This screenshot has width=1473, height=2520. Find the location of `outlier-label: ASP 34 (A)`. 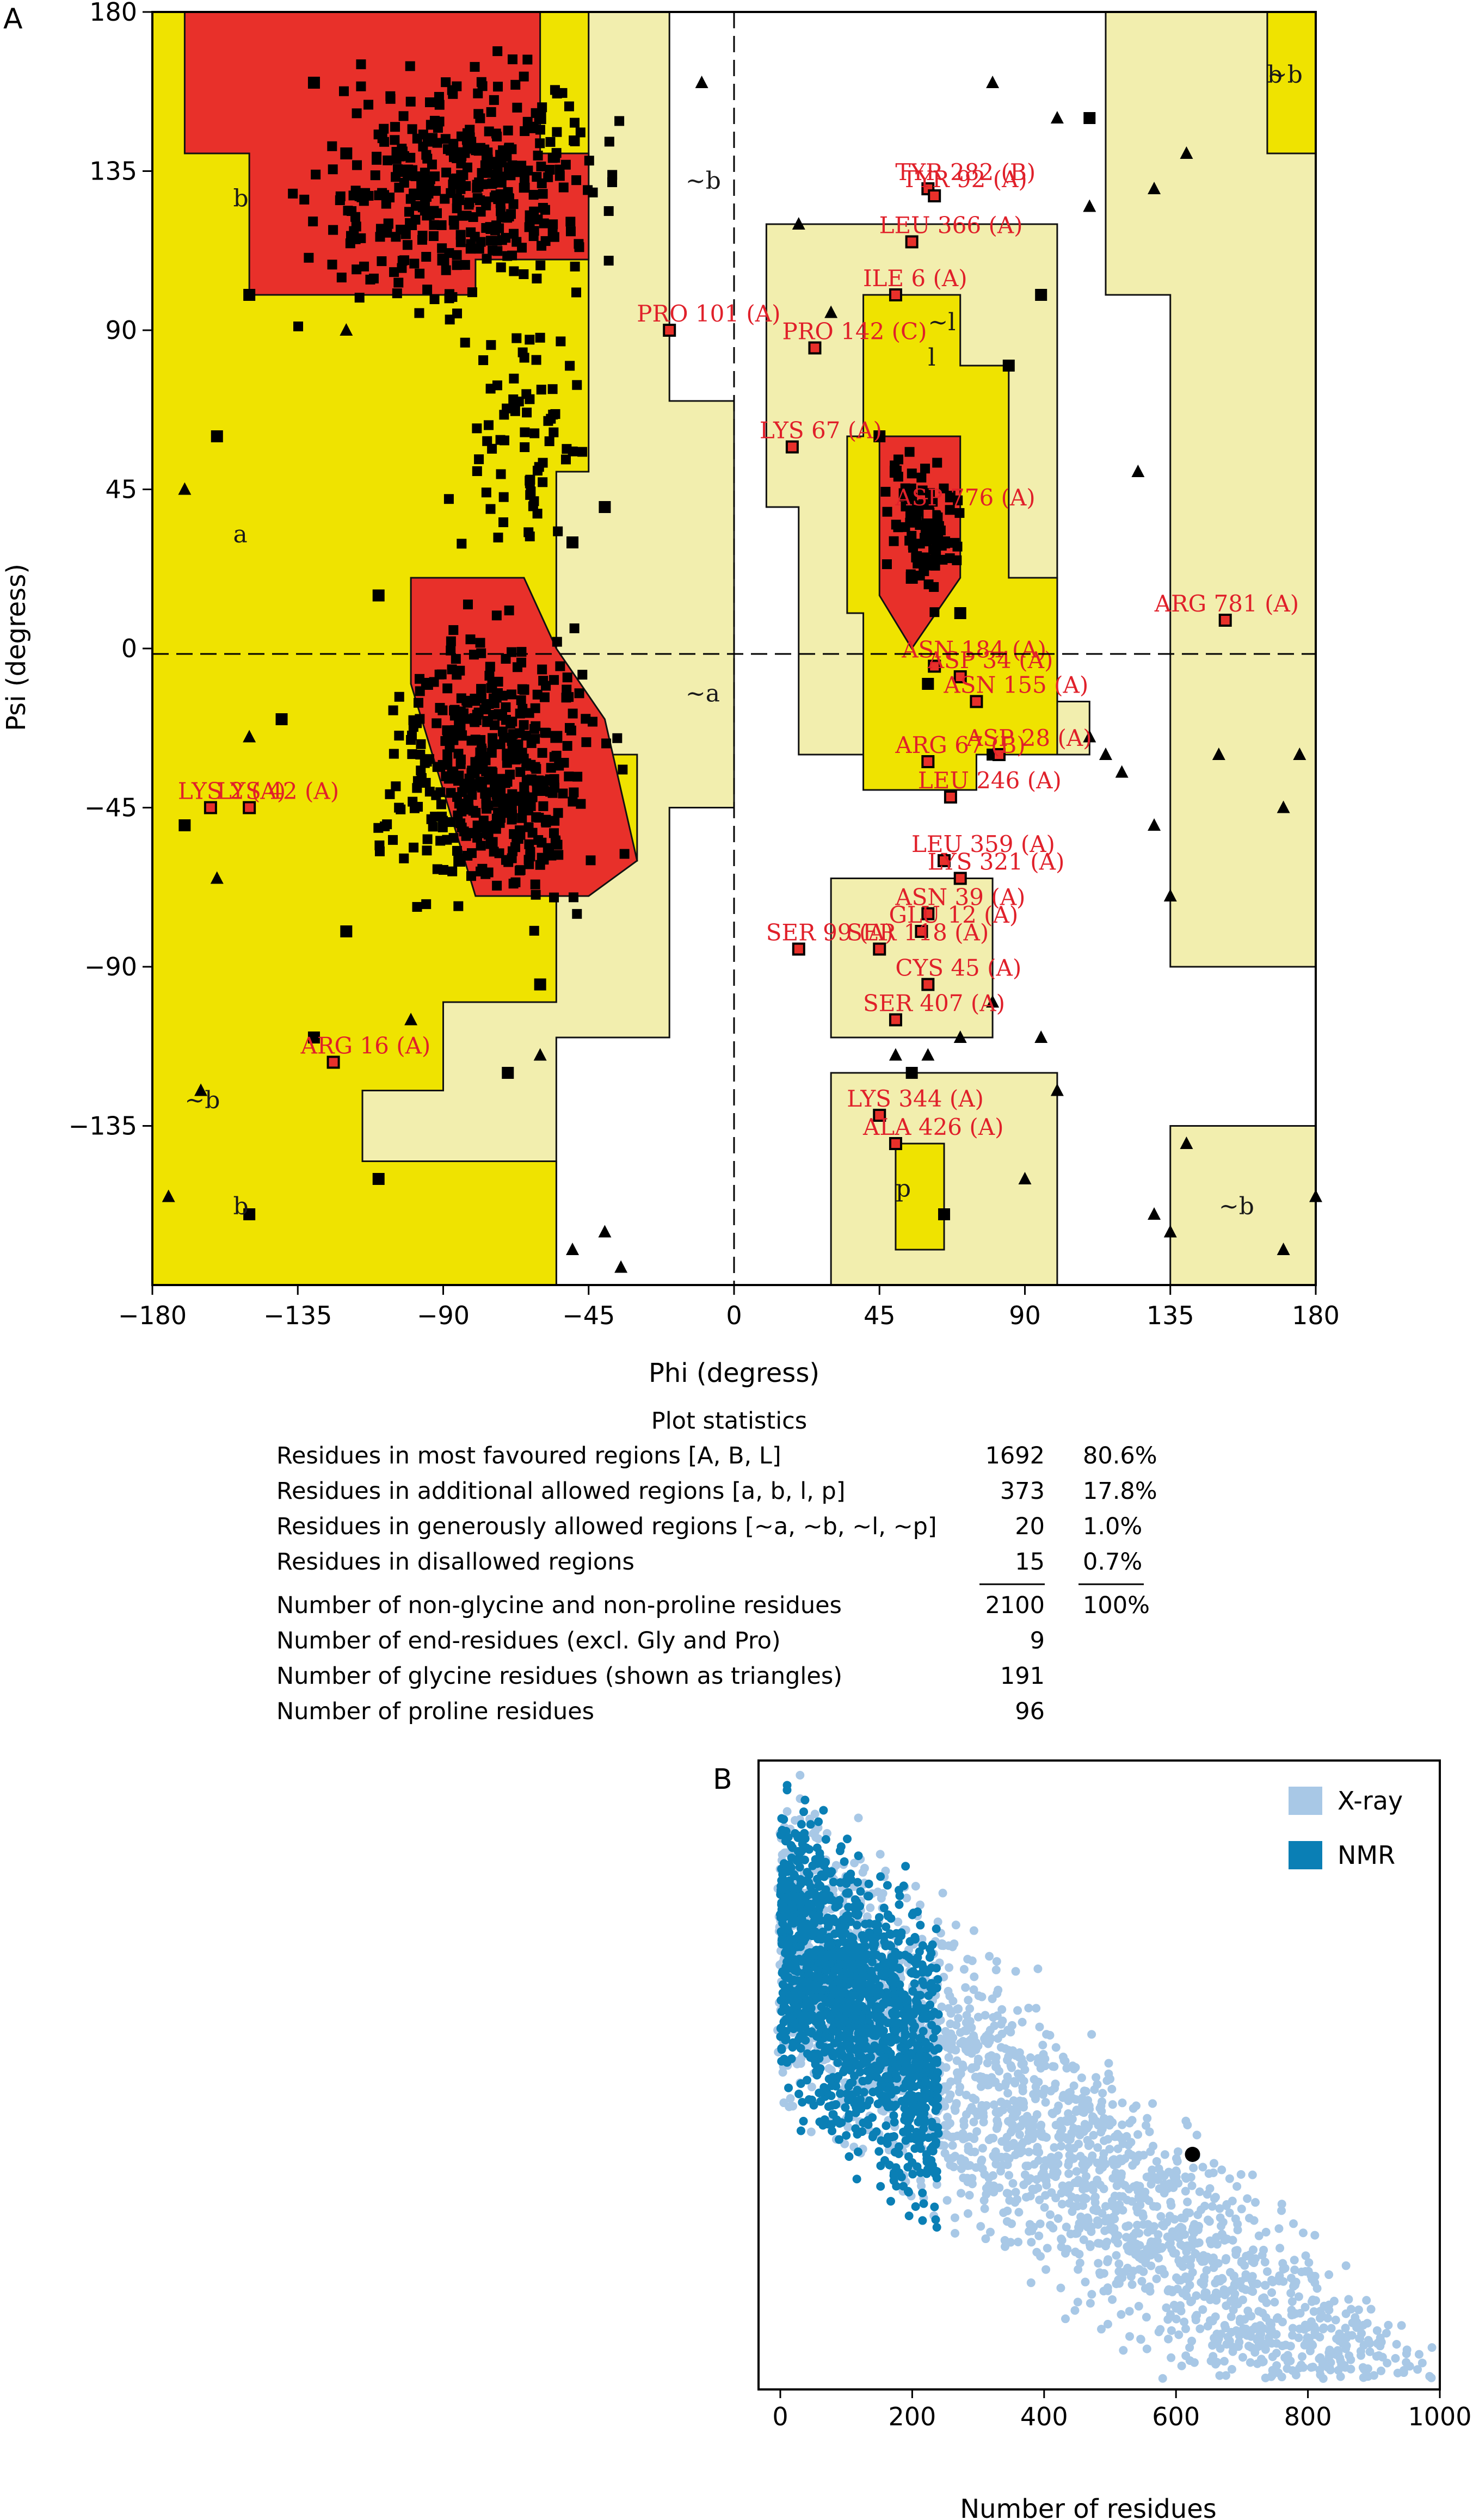

outlier-label: ASP 34 (A) is located at coordinates (990, 661).